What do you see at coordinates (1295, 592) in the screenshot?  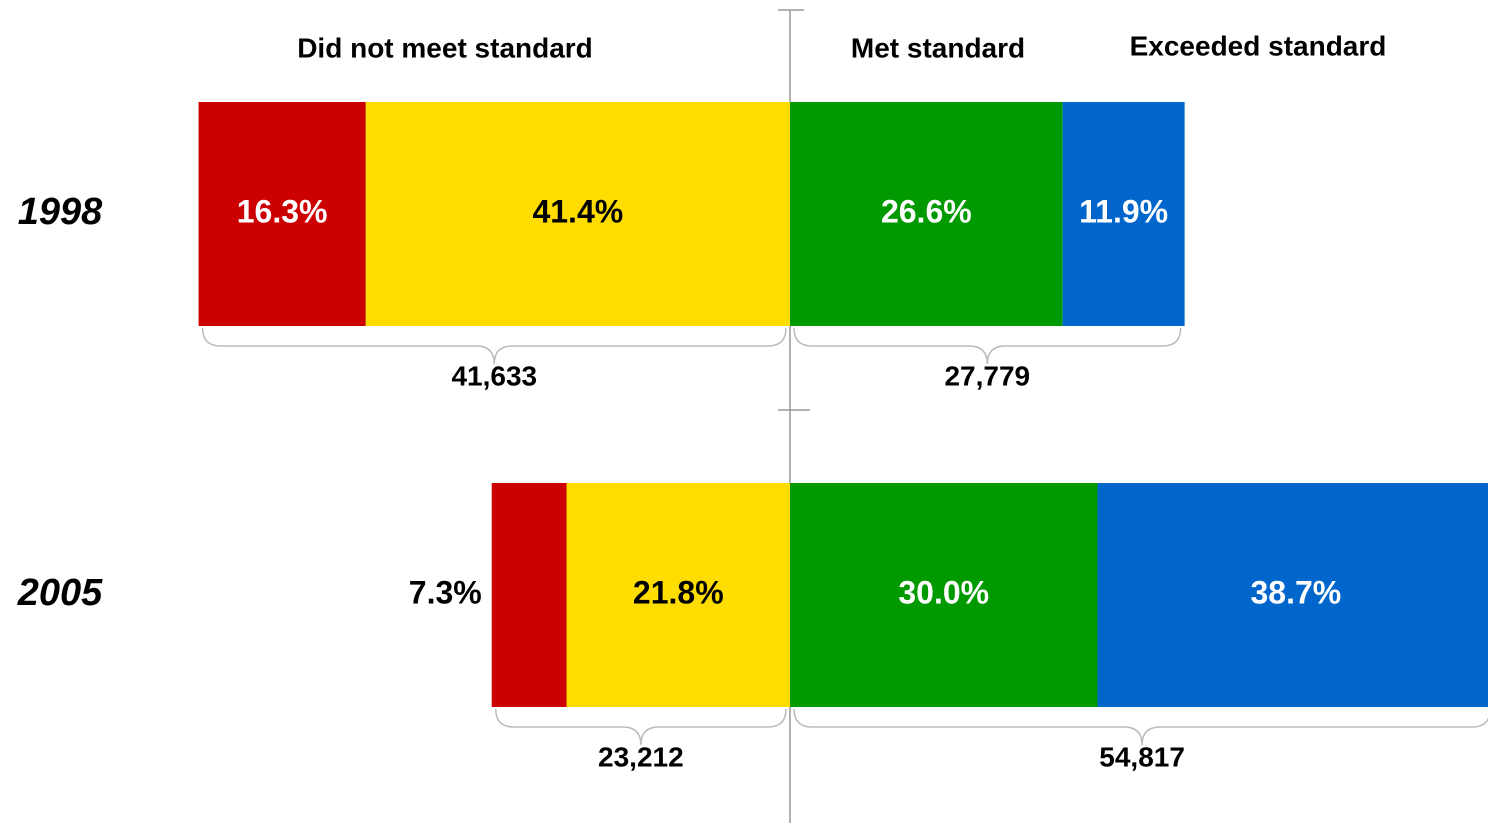 I see `value-label: 38.7%` at bounding box center [1295, 592].